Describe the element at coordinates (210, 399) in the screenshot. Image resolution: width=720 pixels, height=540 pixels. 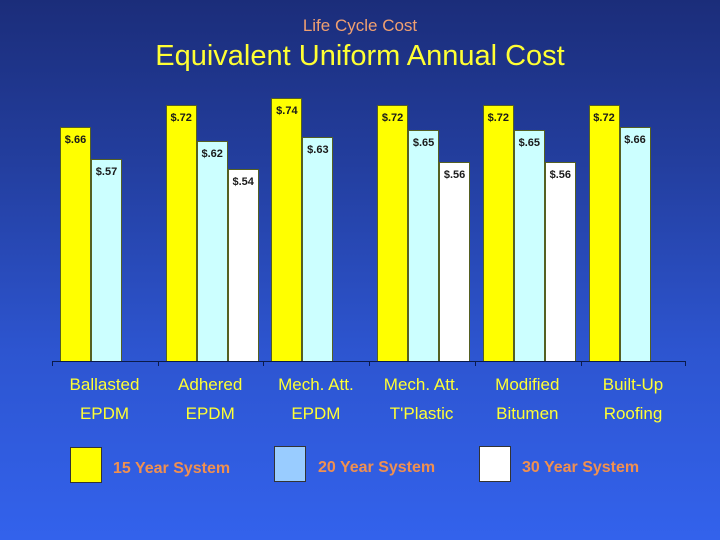
I see `category-label: Adhered EPDM` at that location.